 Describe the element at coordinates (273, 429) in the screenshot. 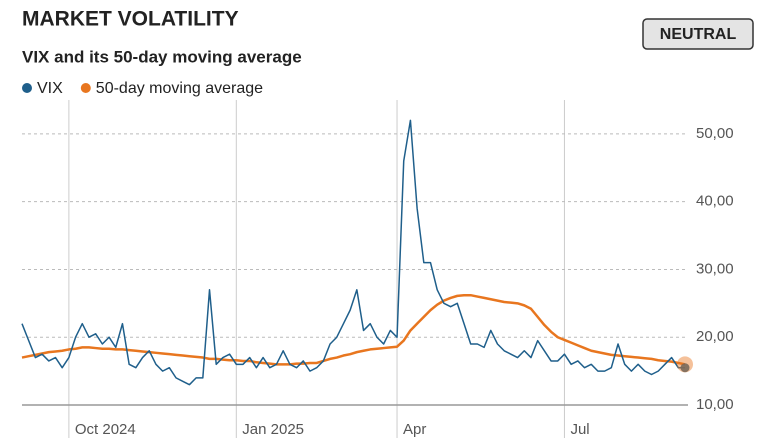

I see `x-tick-label: Jan 2025` at that location.